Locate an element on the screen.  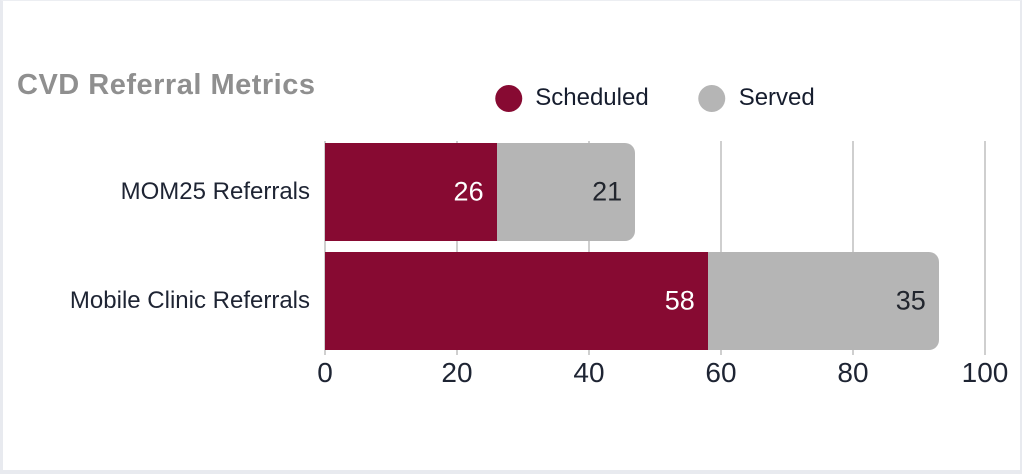
category-label: Mobile Clinic Referrals is located at coordinates (189, 300).